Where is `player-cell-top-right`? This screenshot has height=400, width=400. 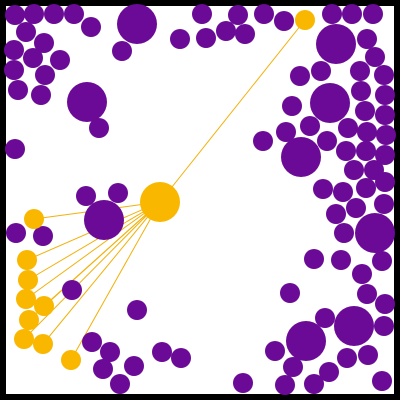
player-cell-top-right is located at coordinates (305, 20).